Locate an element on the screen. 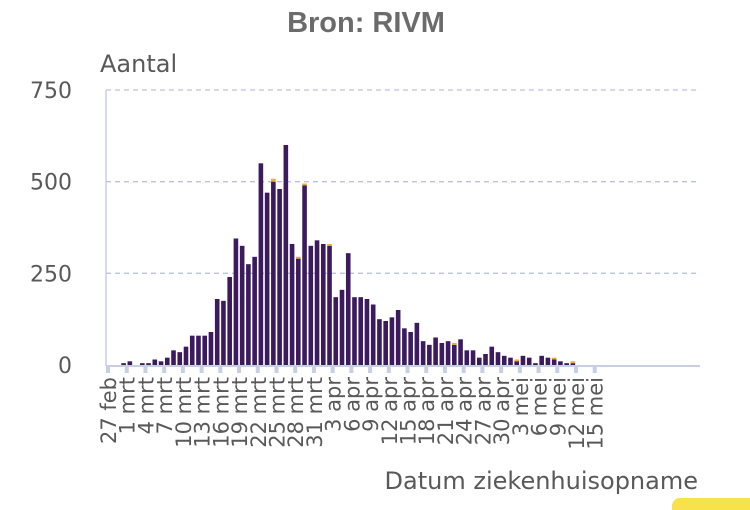 The height and width of the screenshot is (510, 750). x-tick-label: 27 apr is located at coordinates (483, 411).